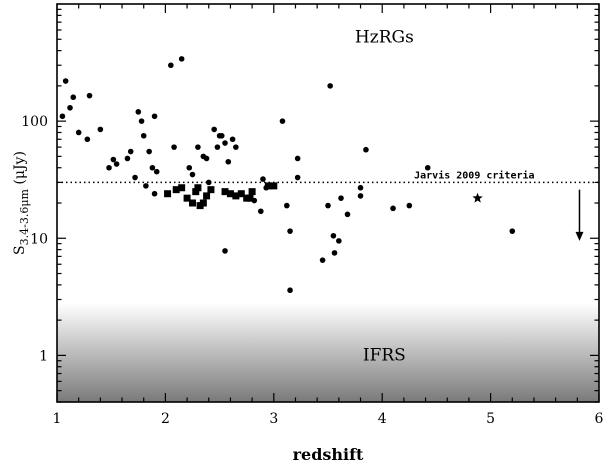 This screenshot has width=606, height=466. What do you see at coordinates (474, 175) in the screenshot?
I see `criteria-label: Jarvis 2009 criteria` at bounding box center [474, 175].